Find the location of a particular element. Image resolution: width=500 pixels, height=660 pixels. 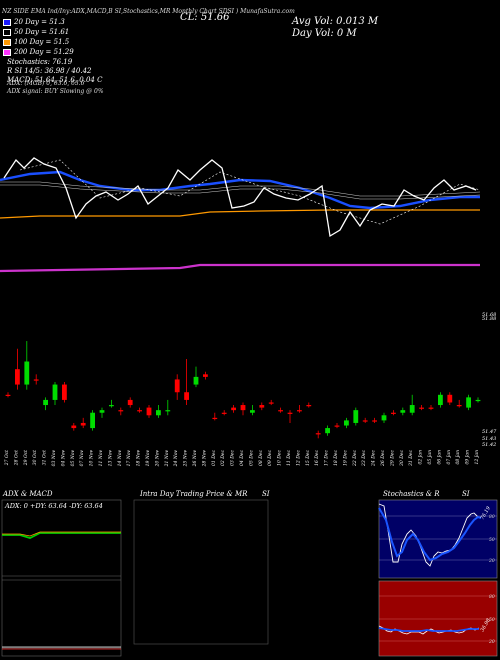

legend-swatch-ema200 is located at coordinates (7, 52).